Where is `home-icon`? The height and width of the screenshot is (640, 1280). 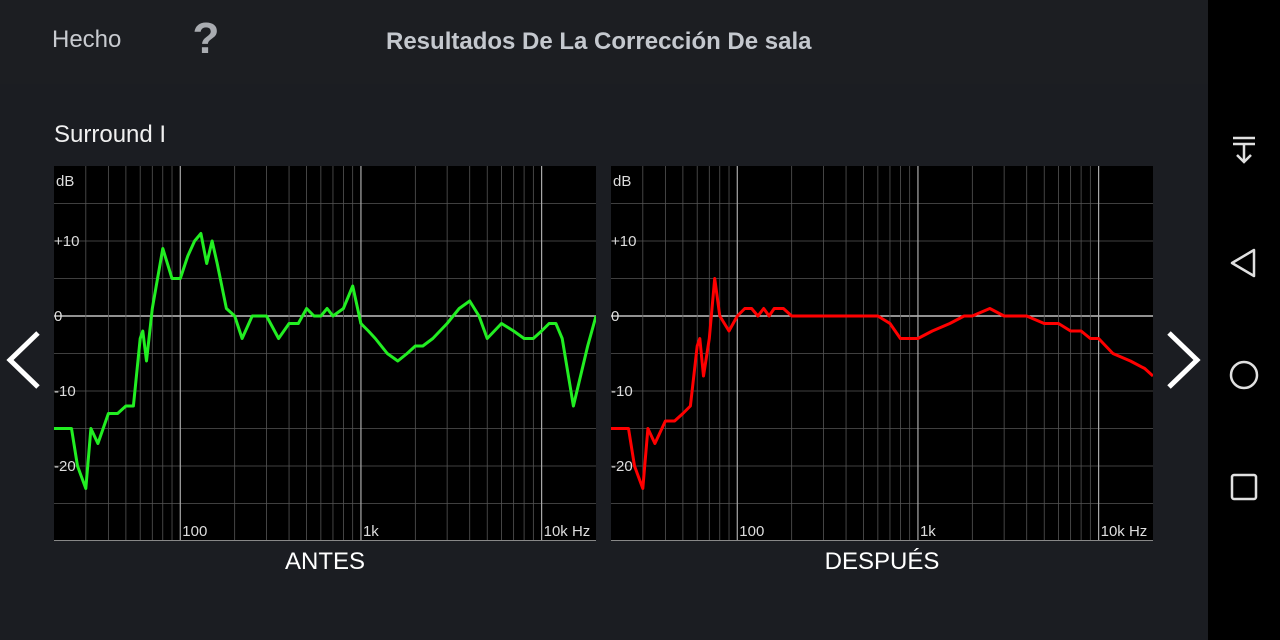
home-icon is located at coordinates (1244, 375).